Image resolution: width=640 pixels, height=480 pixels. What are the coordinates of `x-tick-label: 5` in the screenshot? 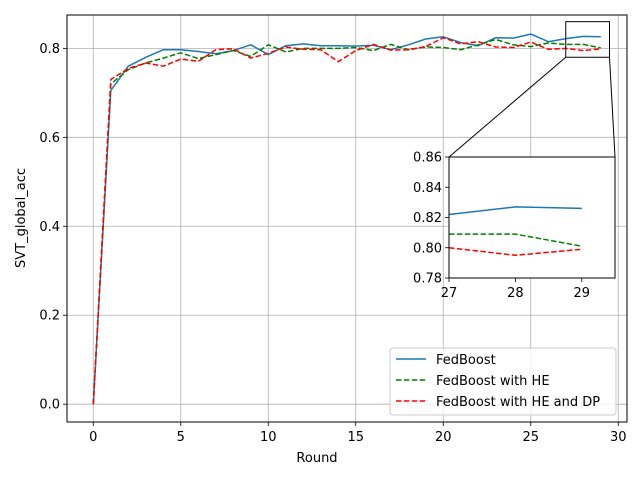 It's located at (181, 437).